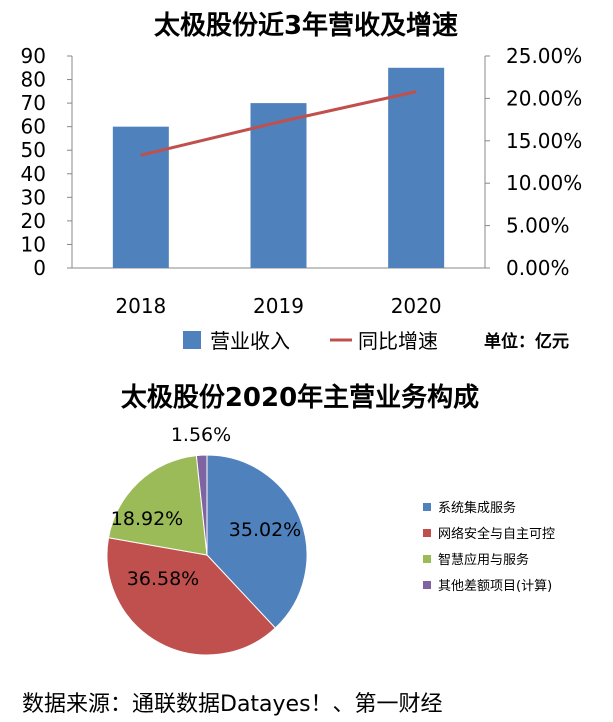 This screenshot has height=722, width=613. Describe the element at coordinates (496, 534) in the screenshot. I see `pie-legend-label: 网络安全与自主可控` at that location.